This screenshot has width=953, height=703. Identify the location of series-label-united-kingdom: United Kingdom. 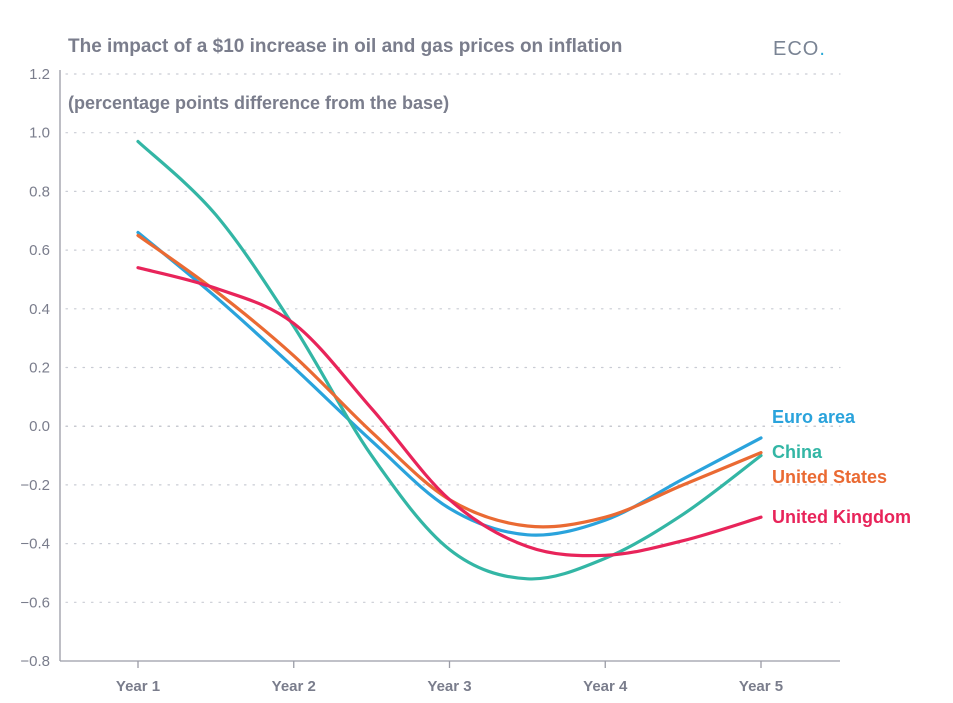
(841, 517).